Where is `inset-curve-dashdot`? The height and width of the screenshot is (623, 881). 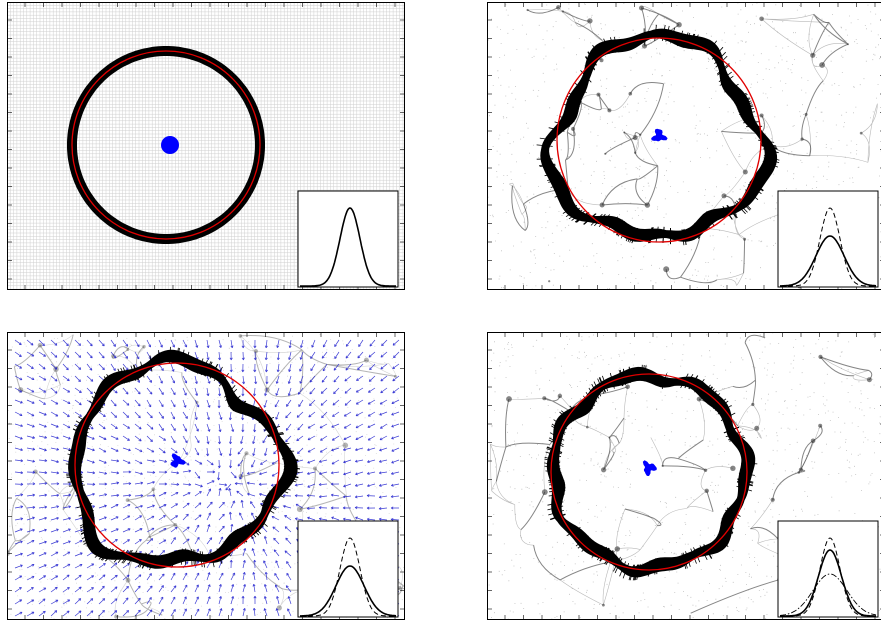
inset-curve-dashdot is located at coordinates (828, 594).